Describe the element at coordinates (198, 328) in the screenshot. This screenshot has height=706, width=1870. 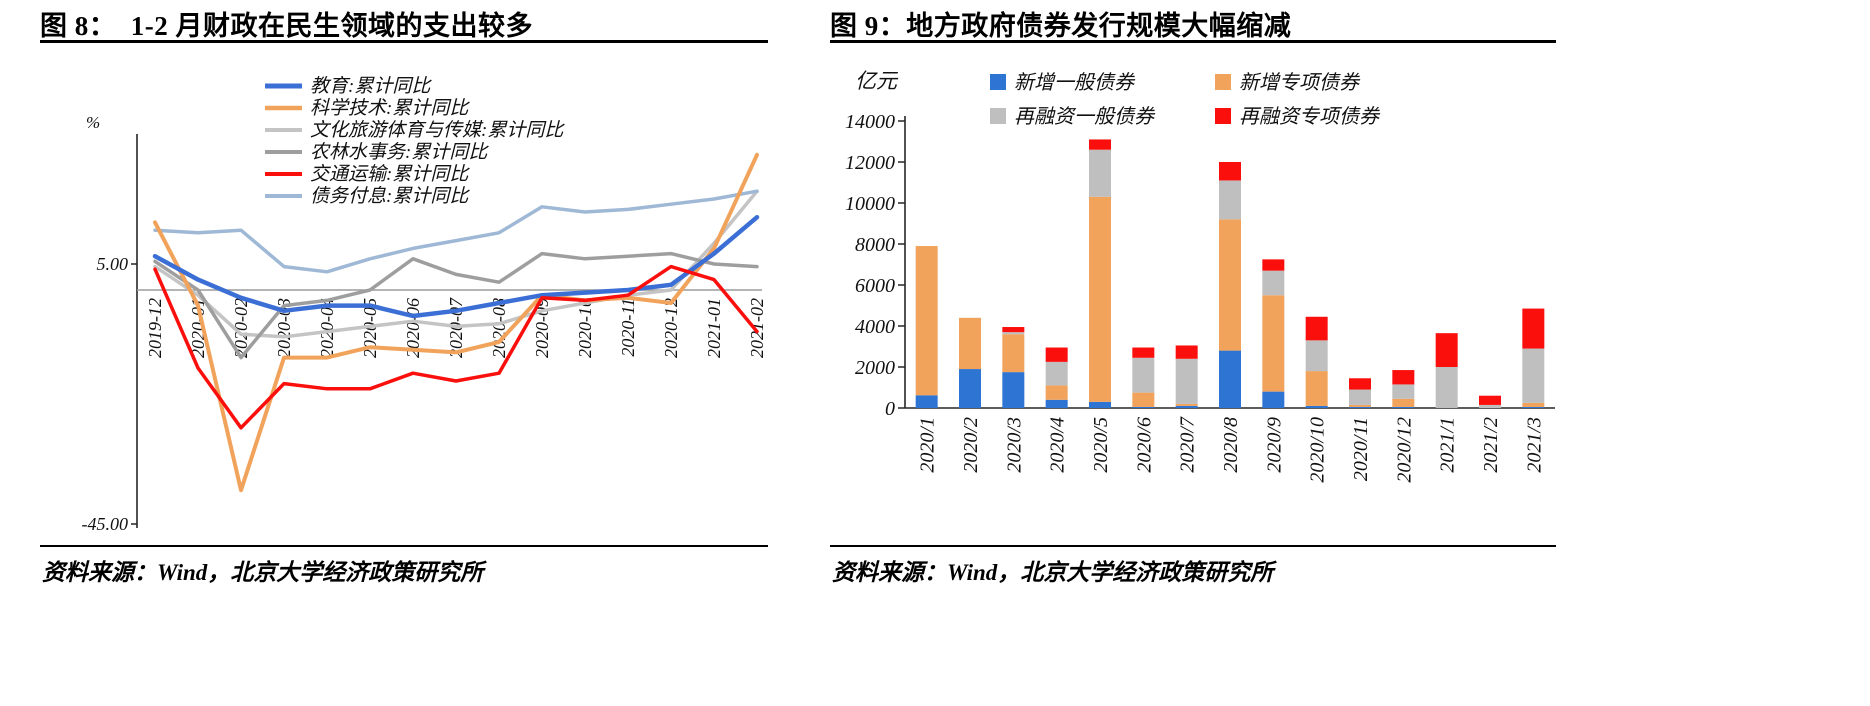
I see `x-tick-label: 2020-01` at that location.